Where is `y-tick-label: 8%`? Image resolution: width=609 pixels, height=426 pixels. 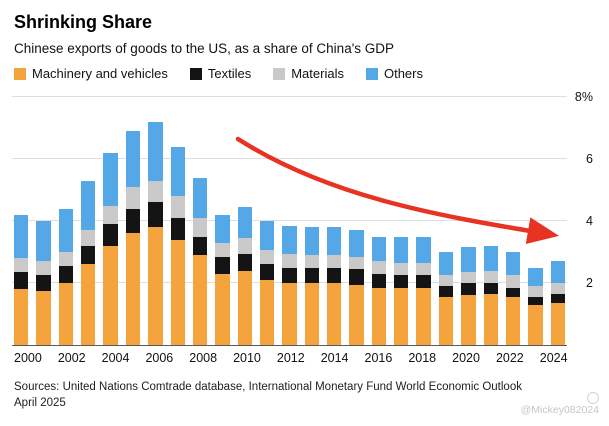 y-tick-label: 8% is located at coordinates (583, 97).